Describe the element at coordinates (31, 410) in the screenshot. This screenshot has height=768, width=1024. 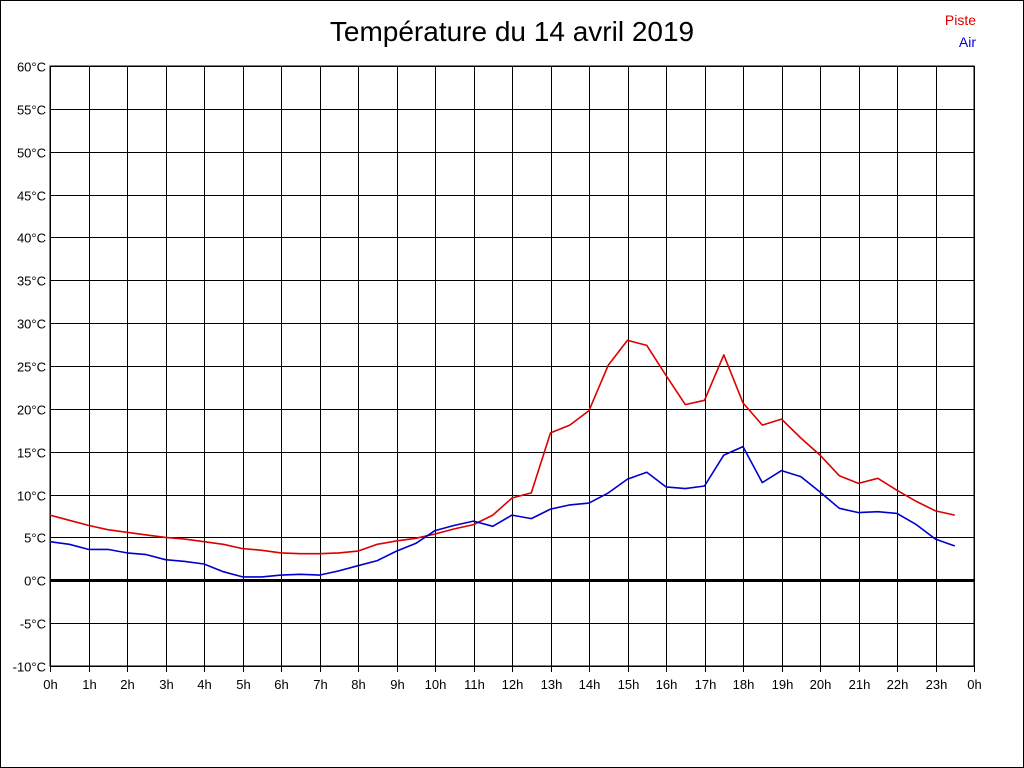
I see `y-tick-label: 20°C` at that location.